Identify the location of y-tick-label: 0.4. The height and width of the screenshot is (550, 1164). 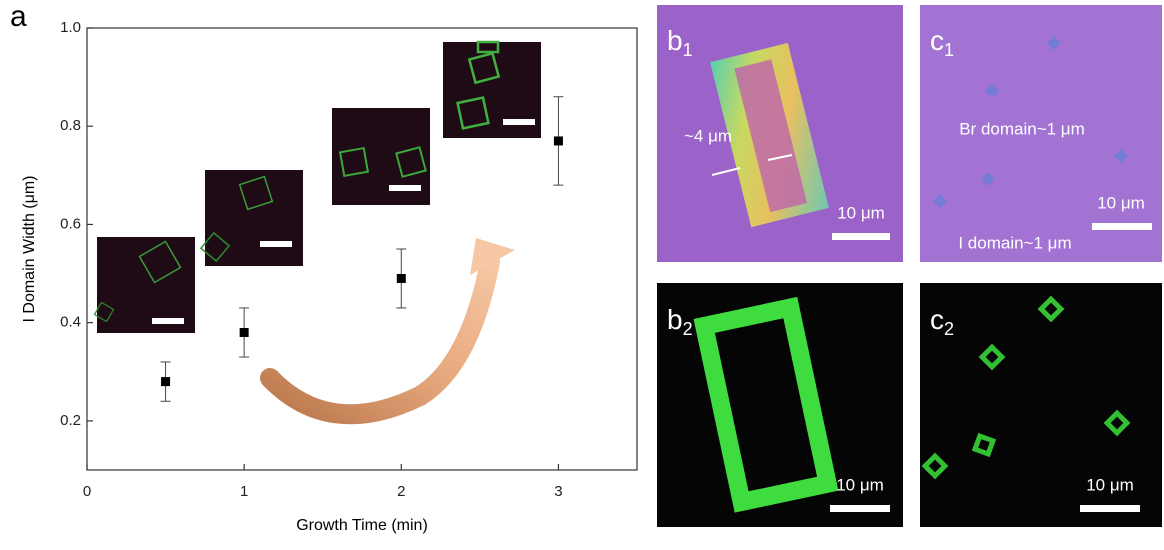
(70, 322).